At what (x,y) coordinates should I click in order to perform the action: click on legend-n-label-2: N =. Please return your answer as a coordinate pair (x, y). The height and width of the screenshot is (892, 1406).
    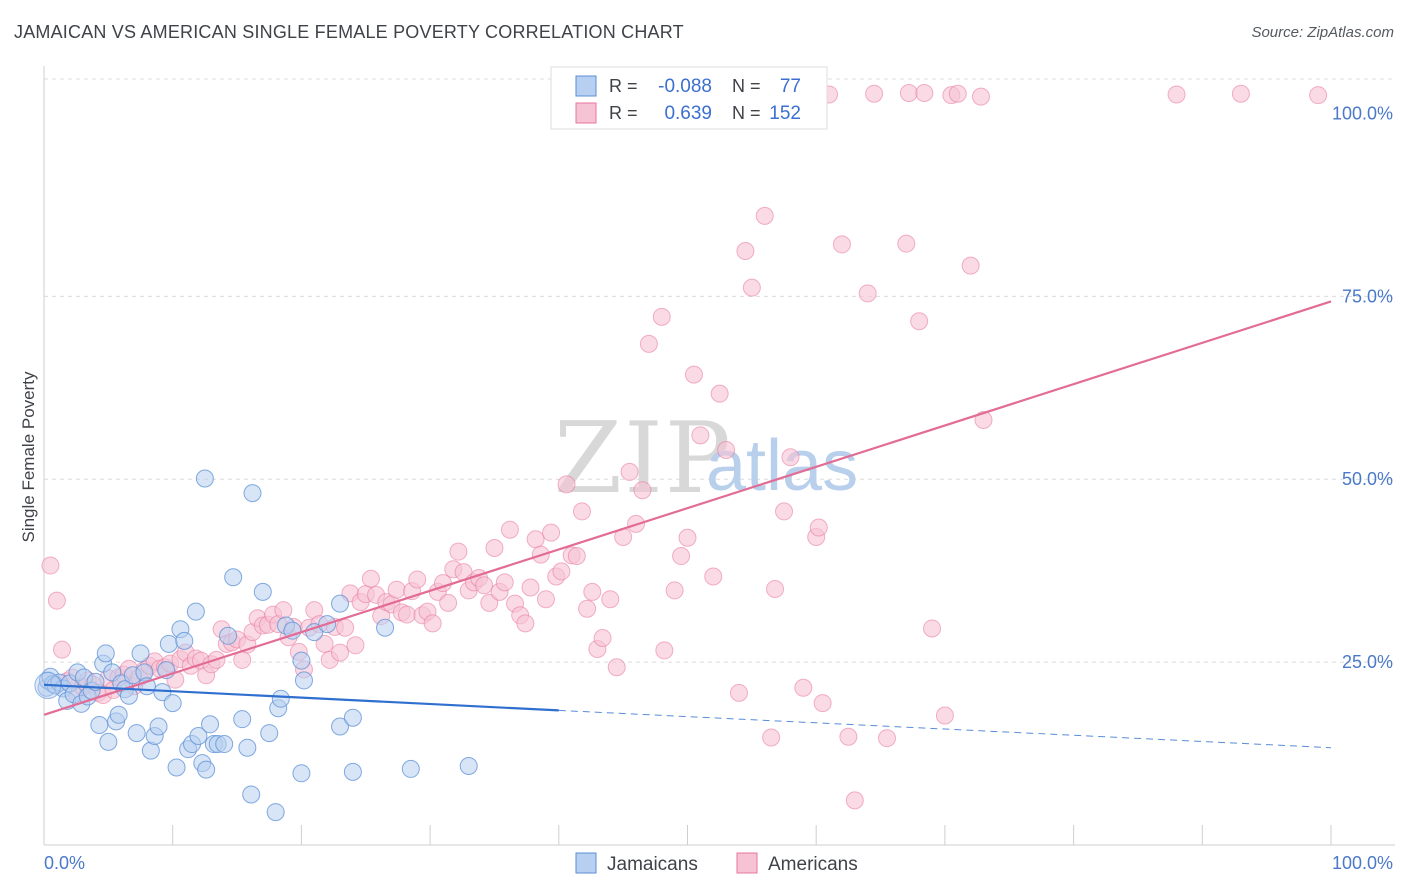
    Looking at the image, I should click on (746, 113).